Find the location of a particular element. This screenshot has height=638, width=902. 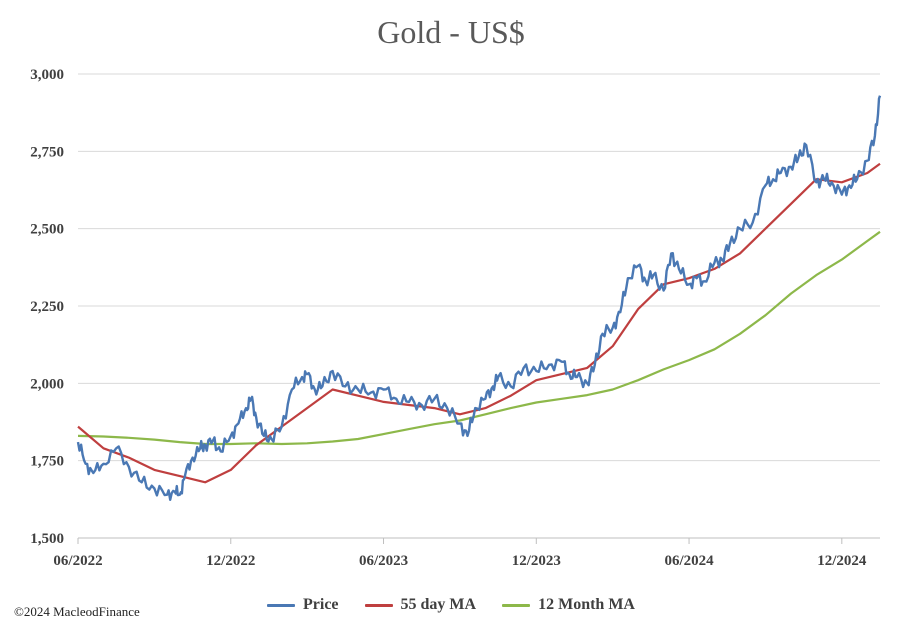

legend: Price 55 day MA 12 Month MA is located at coordinates (451, 605).